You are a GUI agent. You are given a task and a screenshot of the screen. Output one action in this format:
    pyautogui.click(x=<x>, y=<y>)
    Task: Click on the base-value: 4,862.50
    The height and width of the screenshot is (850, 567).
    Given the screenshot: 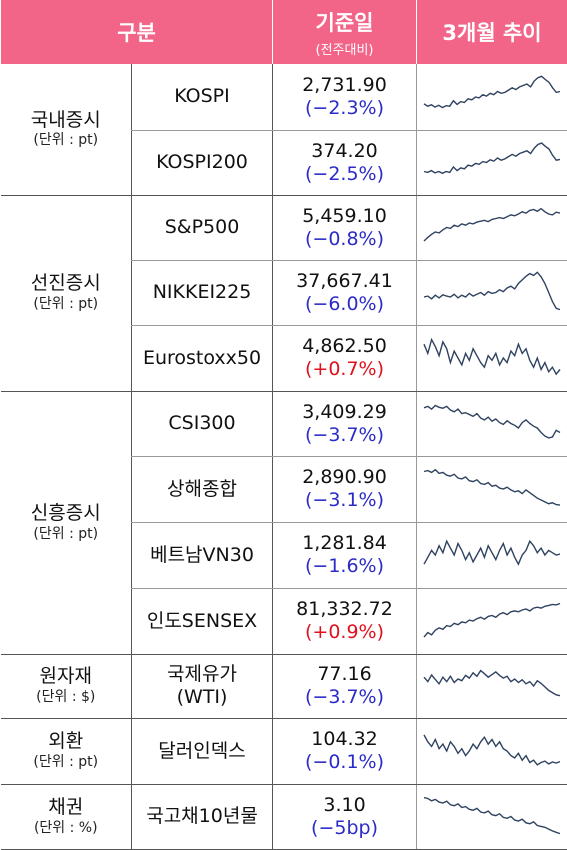 What is the action you would take?
    pyautogui.click(x=344, y=346)
    